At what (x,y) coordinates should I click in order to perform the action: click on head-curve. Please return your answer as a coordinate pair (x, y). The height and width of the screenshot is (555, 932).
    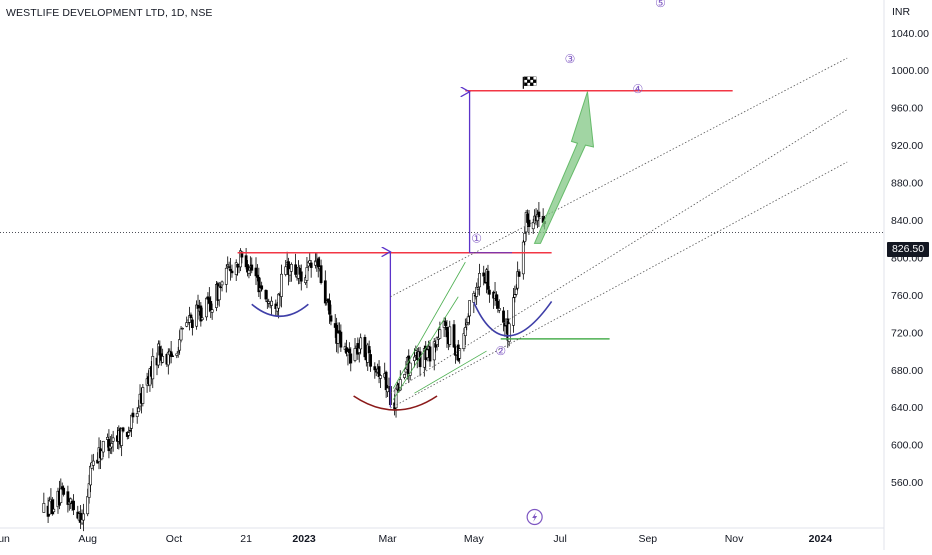
    Looking at the image, I should click on (395, 403).